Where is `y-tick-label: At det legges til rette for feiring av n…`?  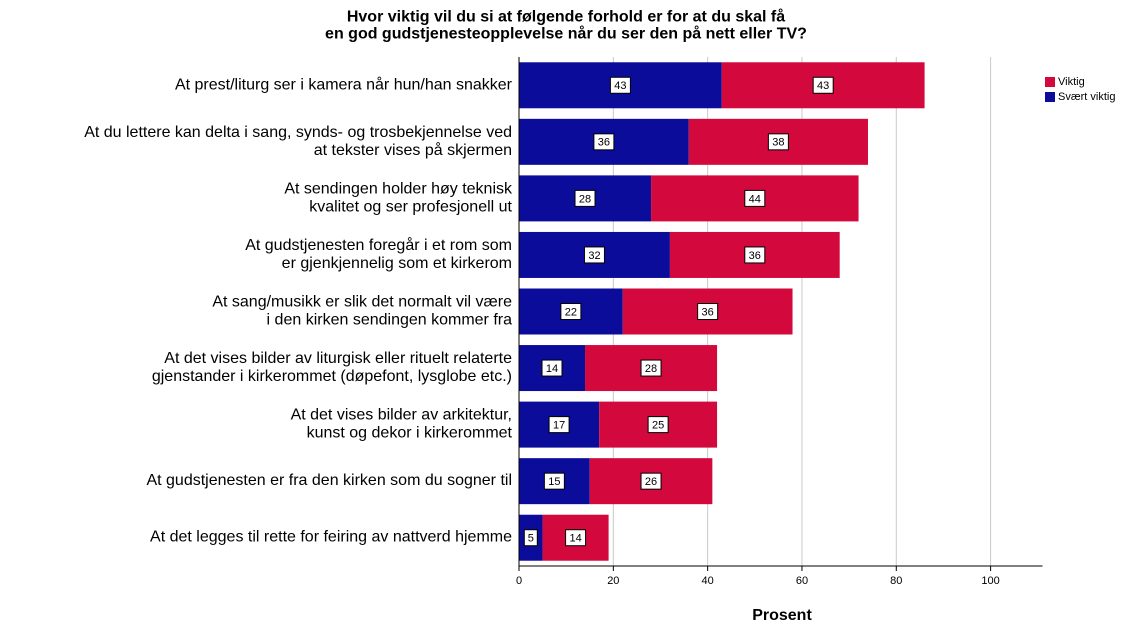
y-tick-label: At det legges til rette for feiring av n… is located at coordinates (331, 537).